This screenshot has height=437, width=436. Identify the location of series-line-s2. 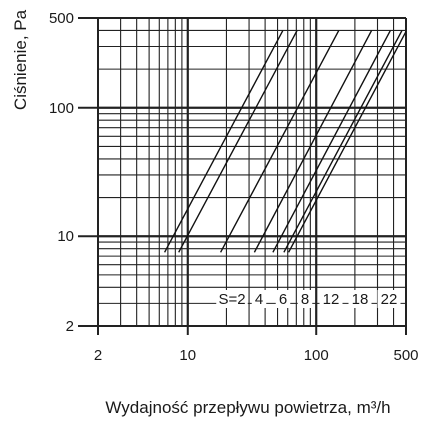
(223, 141).